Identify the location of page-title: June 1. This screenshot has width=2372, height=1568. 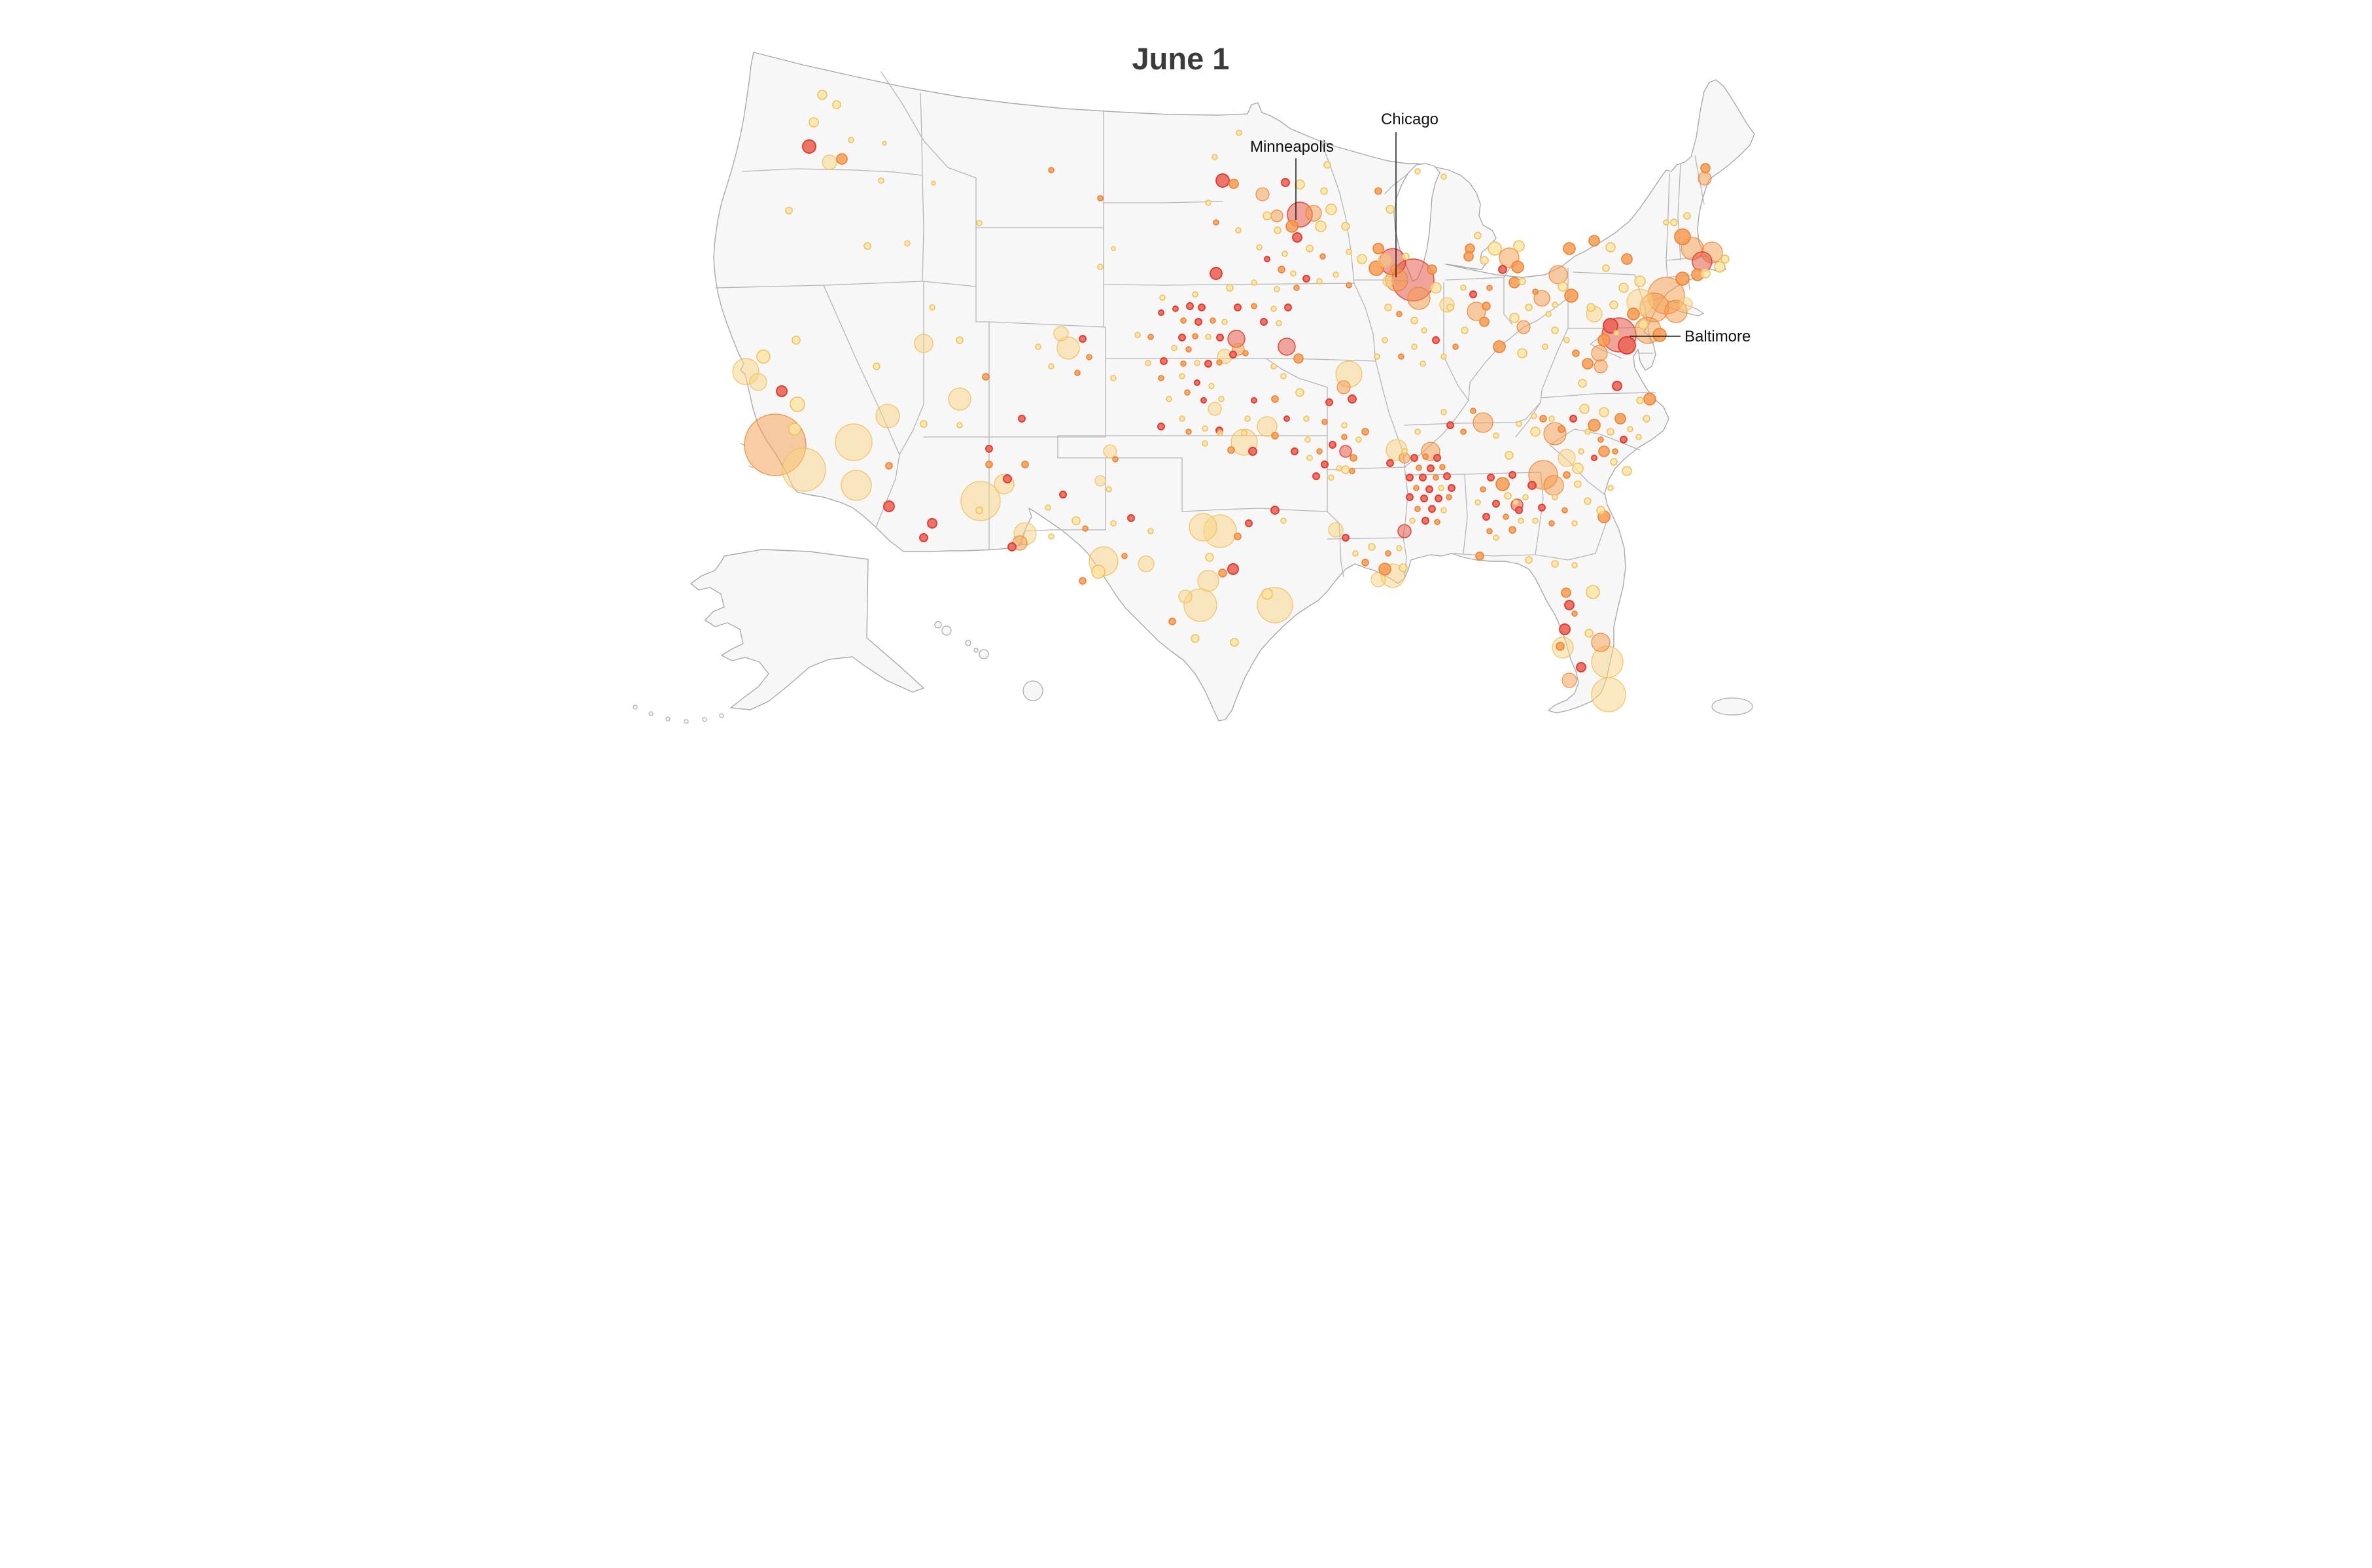
(1180, 58).